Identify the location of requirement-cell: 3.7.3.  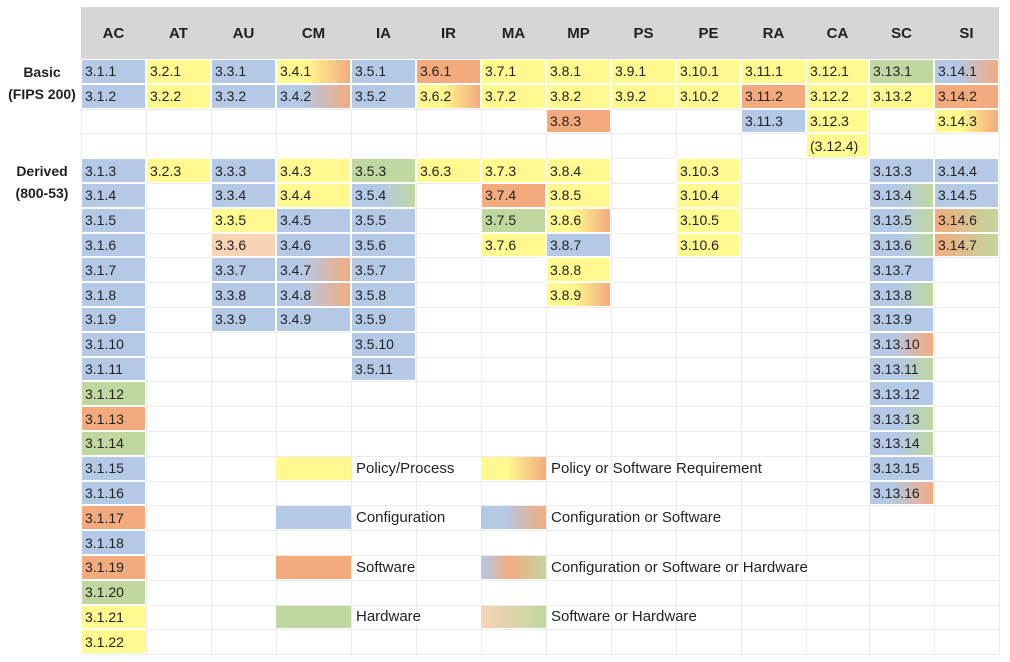
(513, 170).